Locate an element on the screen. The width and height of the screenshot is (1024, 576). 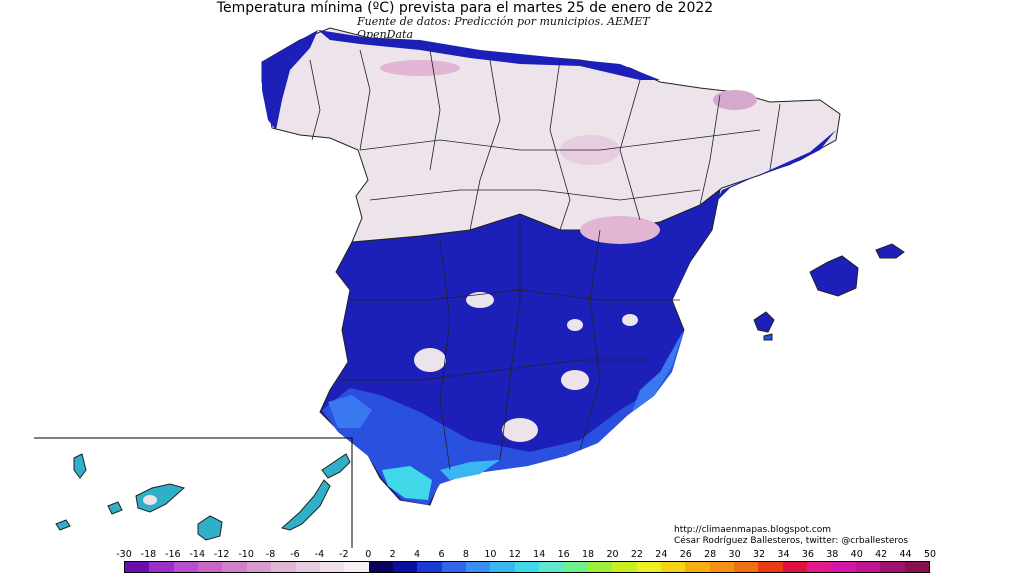
cantabrian-cold-pocket is located at coordinates (420, 68).